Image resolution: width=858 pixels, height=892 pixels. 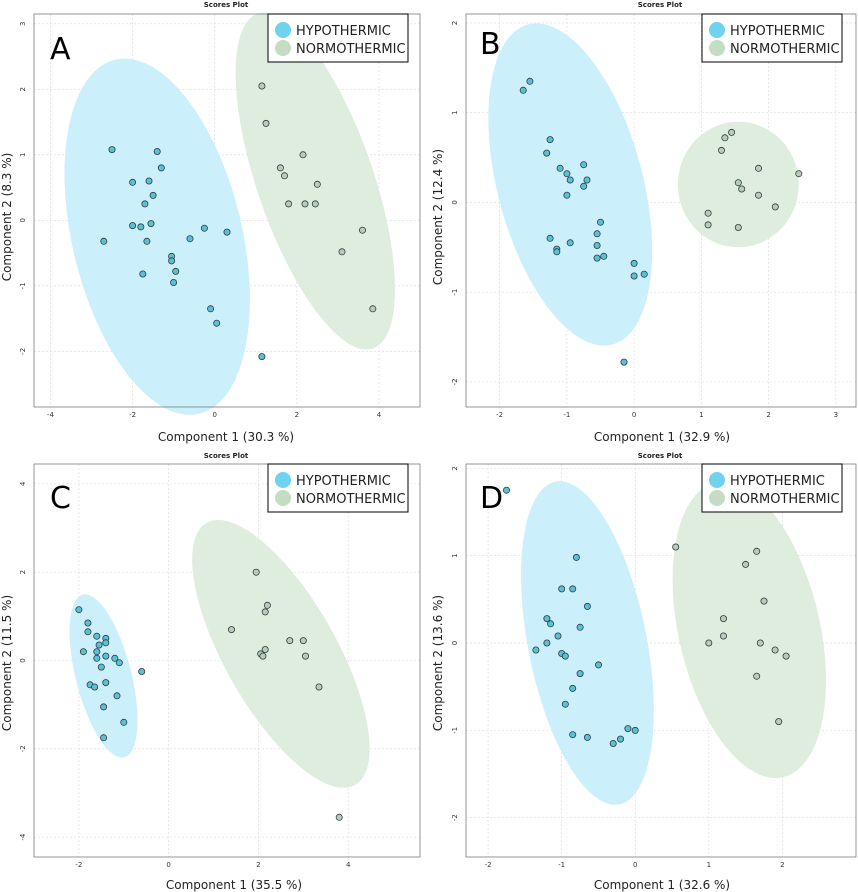 What do you see at coordinates (662, 885) in the screenshot?
I see `x-axis-label: Component 1 (32.6 %)` at bounding box center [662, 885].